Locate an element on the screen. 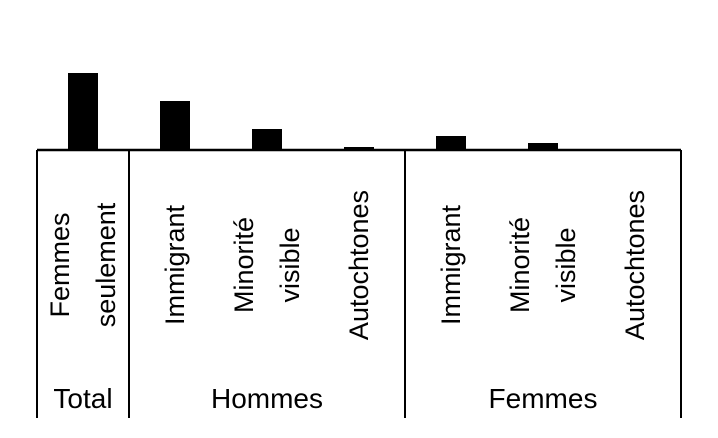  category-label-4-line-0: Immigrant is located at coordinates (451, 264).